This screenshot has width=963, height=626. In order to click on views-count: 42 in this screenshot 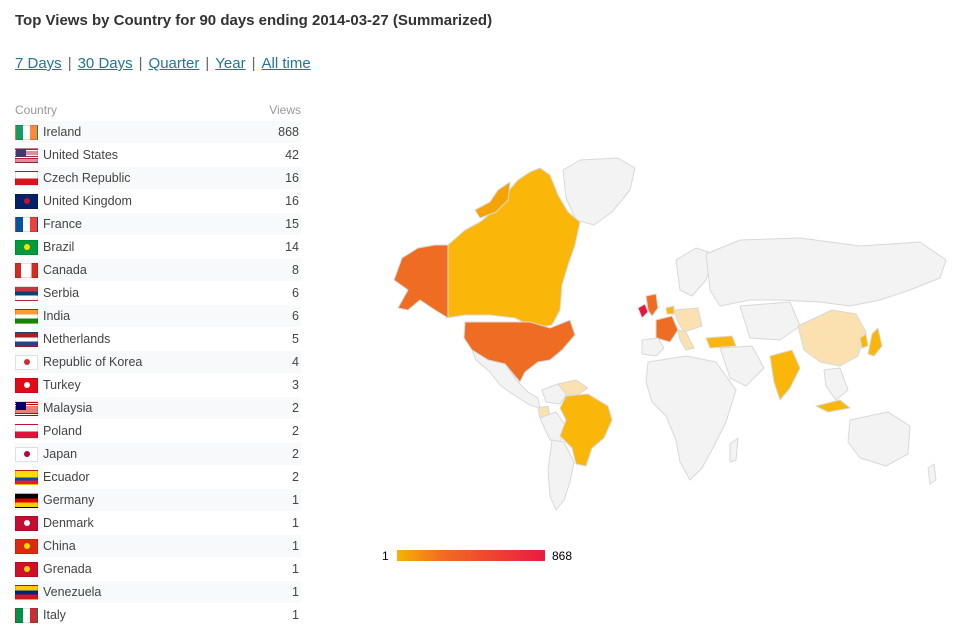, I will do `click(292, 155)`.